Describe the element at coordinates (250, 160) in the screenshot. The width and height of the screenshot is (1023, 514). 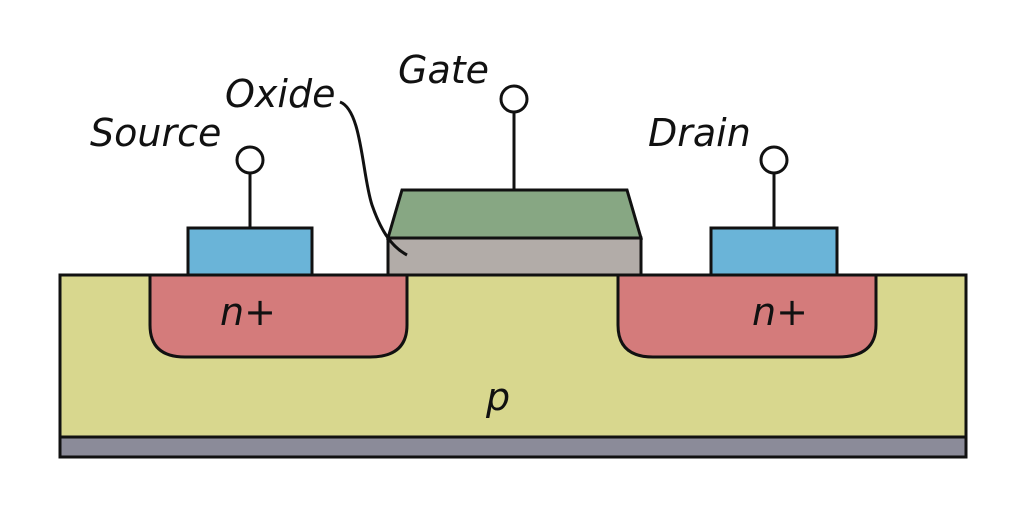
I see `source-terminal-icon` at that location.